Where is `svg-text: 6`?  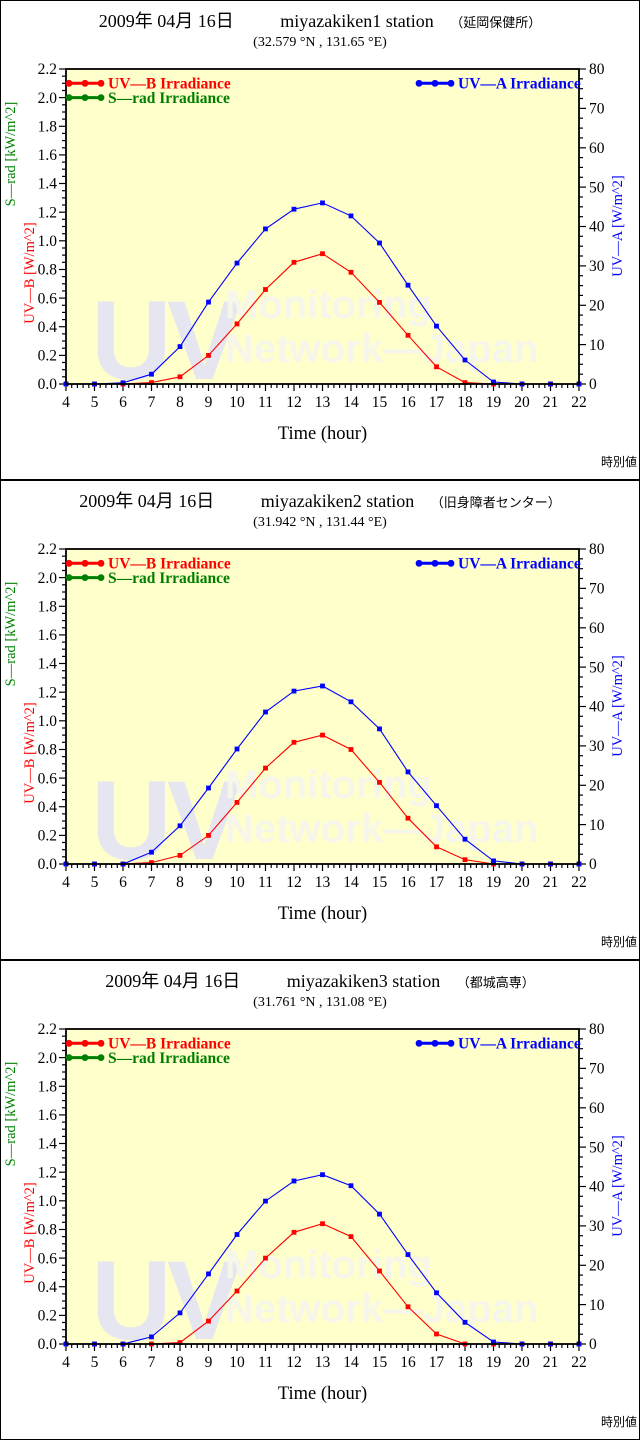
svg-text: 6 is located at coordinates (123, 402).